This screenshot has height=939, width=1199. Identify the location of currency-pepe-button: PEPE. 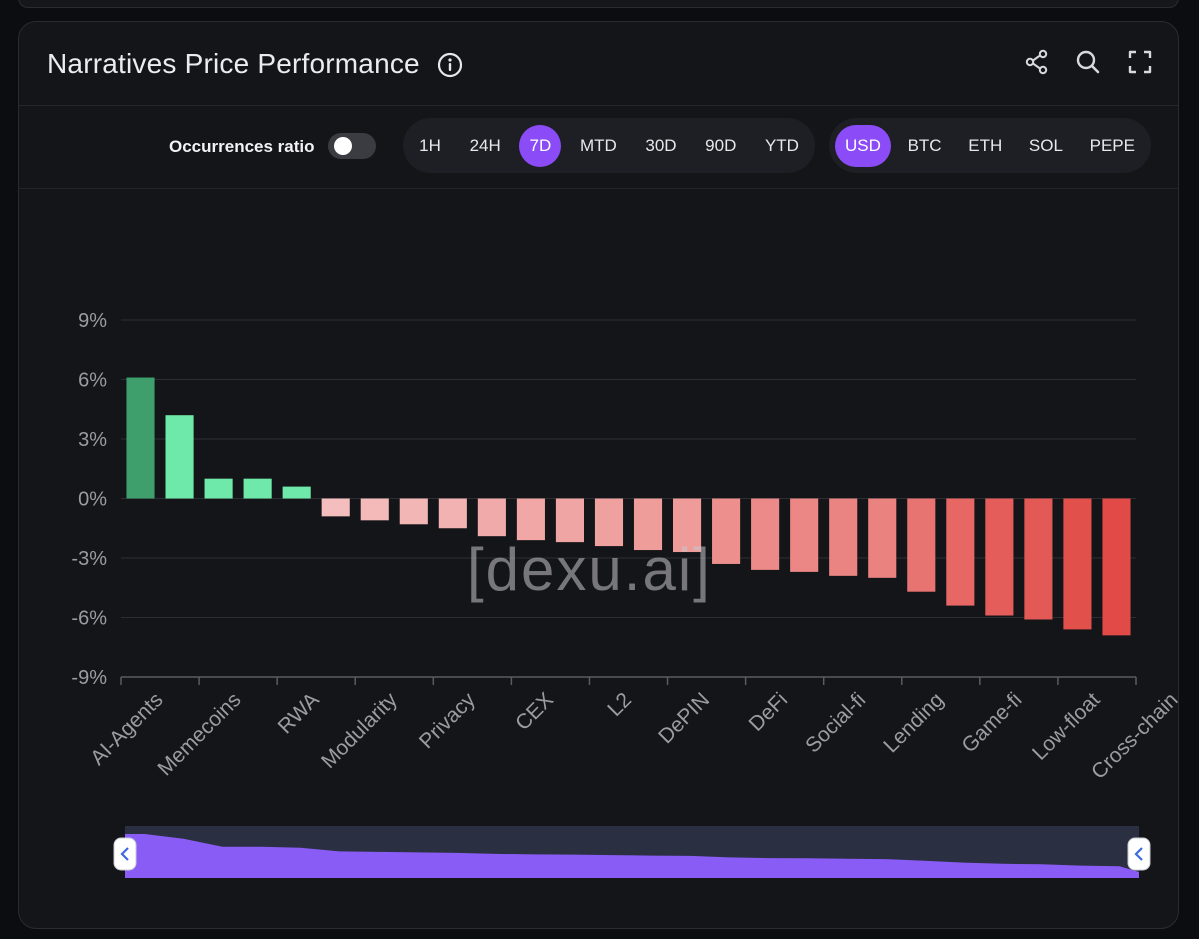
(1112, 145).